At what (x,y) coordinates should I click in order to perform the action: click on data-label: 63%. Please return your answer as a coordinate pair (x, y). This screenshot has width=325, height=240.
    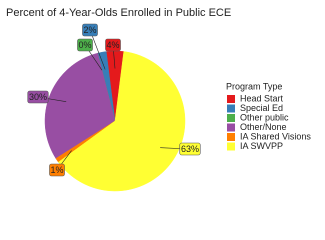
    Looking at the image, I should click on (190, 149).